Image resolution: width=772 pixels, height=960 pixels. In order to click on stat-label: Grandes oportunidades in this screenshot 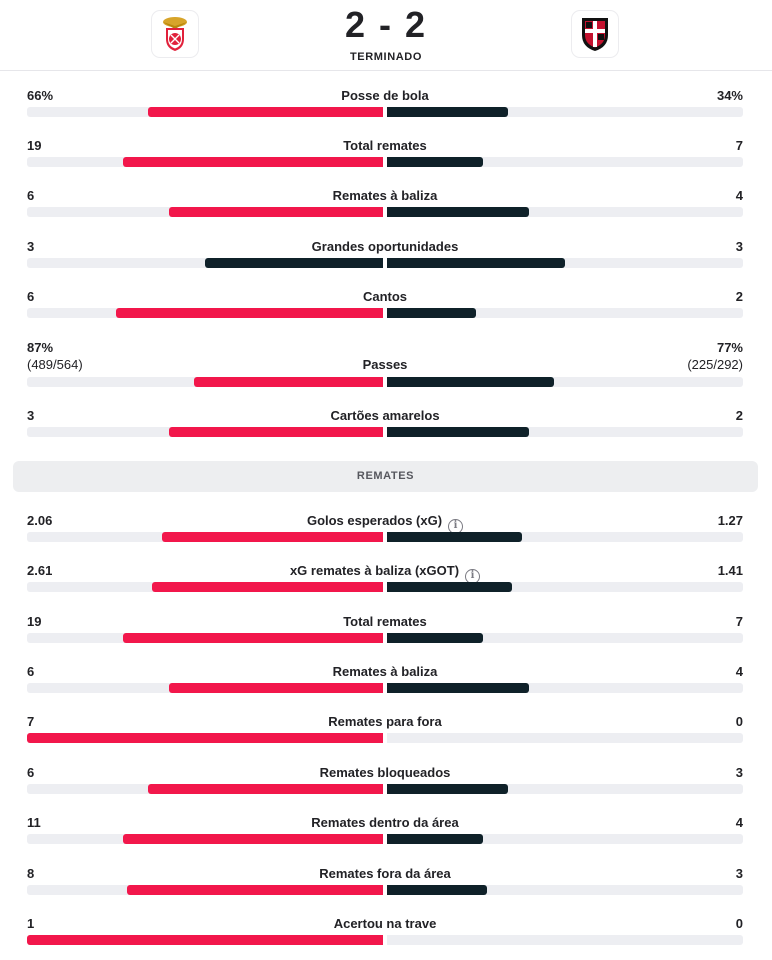, I will do `click(385, 247)`.